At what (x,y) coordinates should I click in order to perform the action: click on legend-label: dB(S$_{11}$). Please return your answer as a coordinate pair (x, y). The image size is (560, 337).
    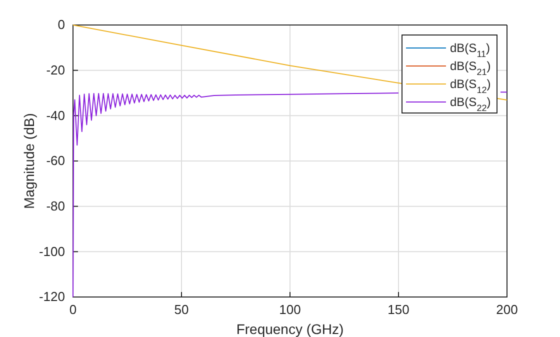
    Looking at the image, I should click on (470, 50).